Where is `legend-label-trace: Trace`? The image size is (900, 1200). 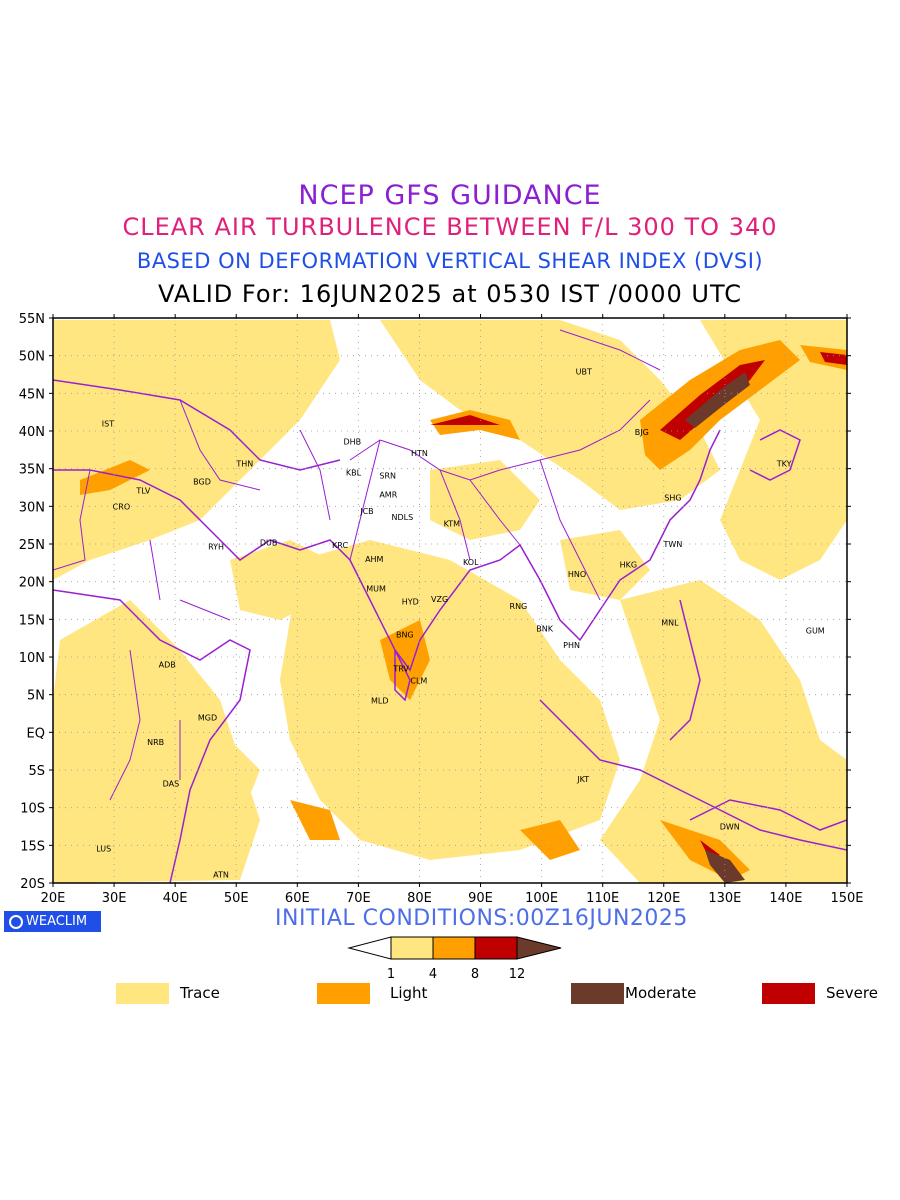
legend-label-trace: Trace is located at coordinates (200, 993).